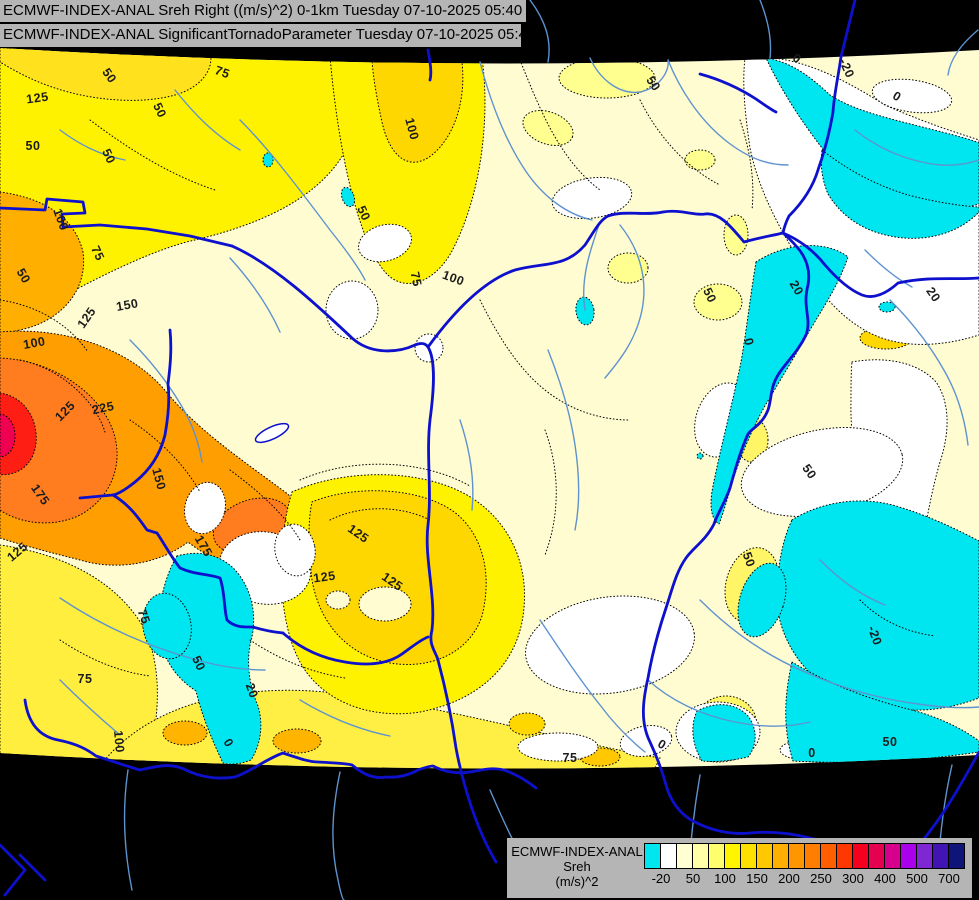 This screenshot has width=979, height=900. Describe the element at coordinates (757, 878) in the screenshot. I see `legend-tick-label: 150` at that location.